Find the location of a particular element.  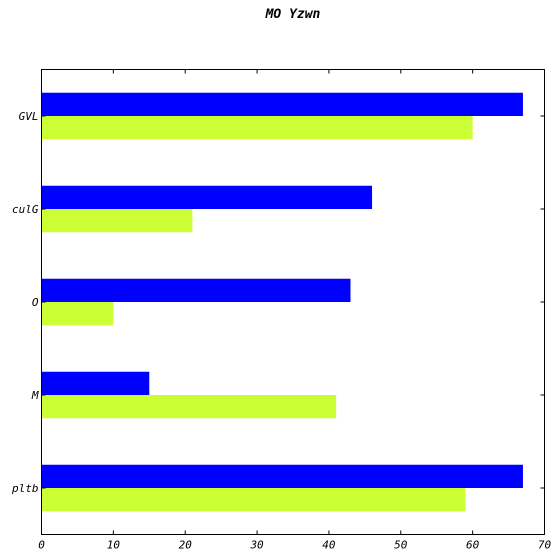

x-tick-label: 20 is located at coordinates (186, 545).